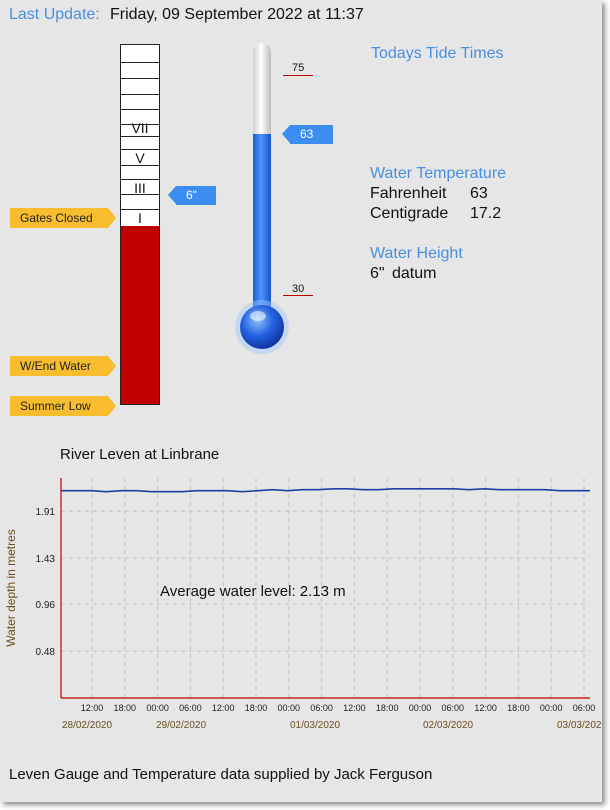 The image size is (610, 810). I want to click on y-tick-label: 0.48, so click(46, 652).